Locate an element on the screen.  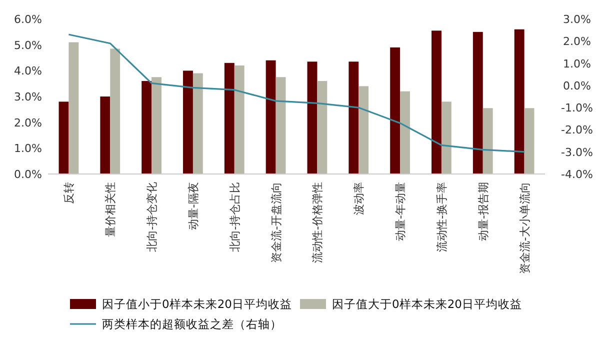
x-tick-label: 北向-持仓变化 is located at coordinates (152, 217).